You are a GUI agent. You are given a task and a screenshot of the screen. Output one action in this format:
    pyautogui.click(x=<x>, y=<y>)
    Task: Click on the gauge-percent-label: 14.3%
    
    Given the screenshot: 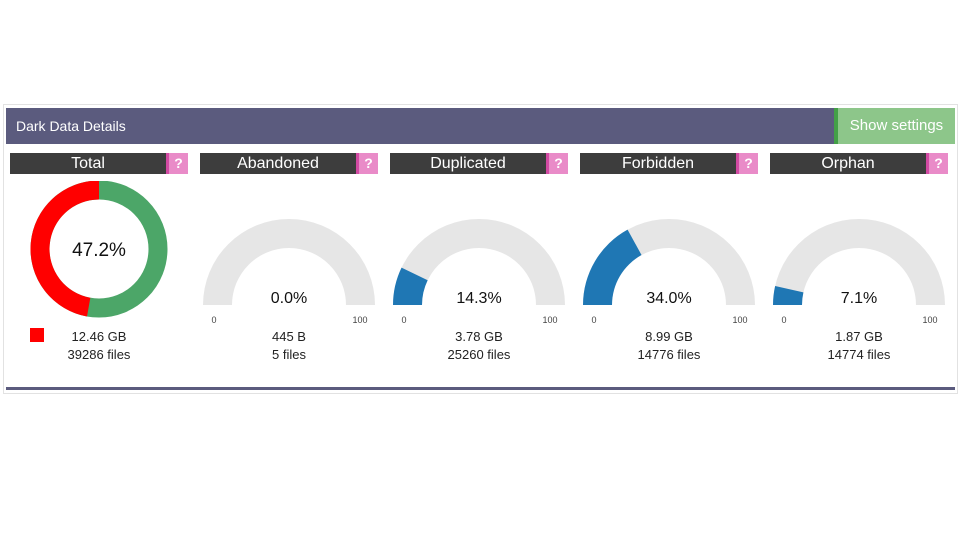 What is the action you would take?
    pyautogui.click(x=478, y=298)
    